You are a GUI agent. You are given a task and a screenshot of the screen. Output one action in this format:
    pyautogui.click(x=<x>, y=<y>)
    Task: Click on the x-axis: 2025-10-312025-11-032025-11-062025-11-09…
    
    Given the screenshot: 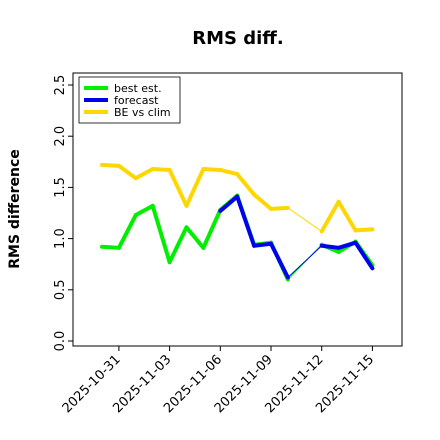 What is the action you would take?
    pyautogui.click(x=218, y=381)
    